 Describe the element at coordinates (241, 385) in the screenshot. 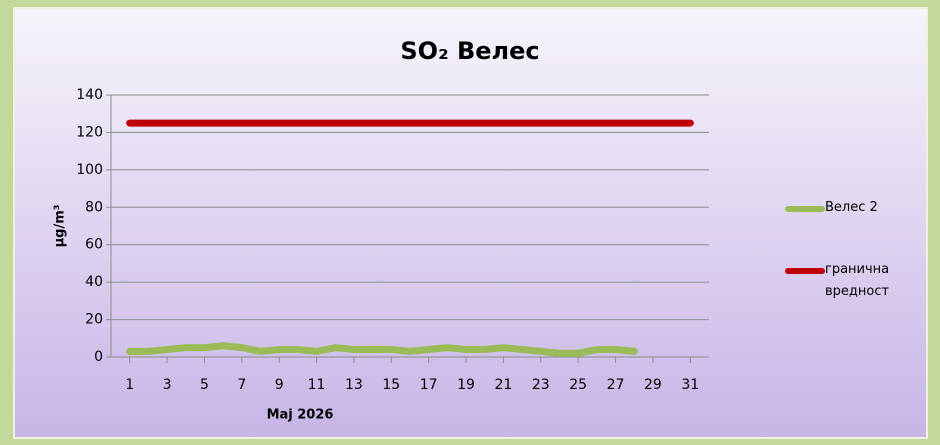

I see `x-tick-label: 7` at that location.